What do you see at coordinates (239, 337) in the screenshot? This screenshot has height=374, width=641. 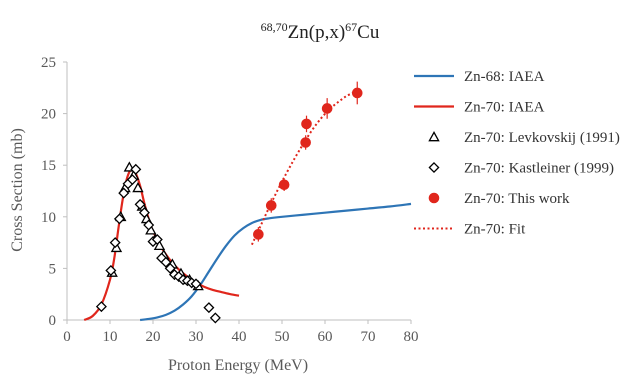 I see `x-tick-label: 40` at bounding box center [239, 337].